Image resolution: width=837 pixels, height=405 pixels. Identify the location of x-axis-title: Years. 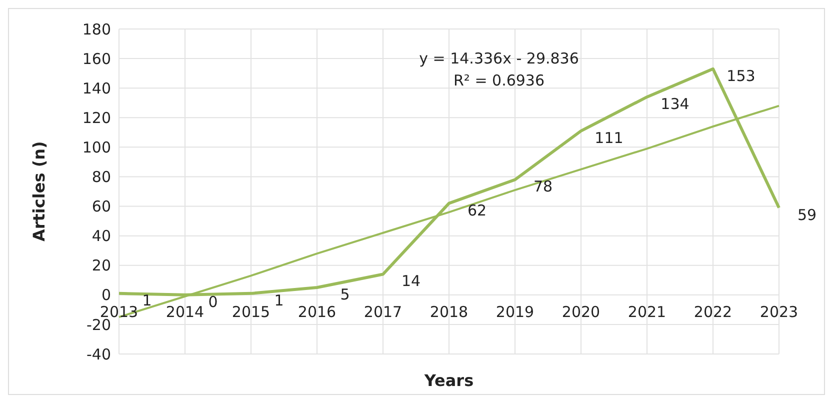
(448, 380).